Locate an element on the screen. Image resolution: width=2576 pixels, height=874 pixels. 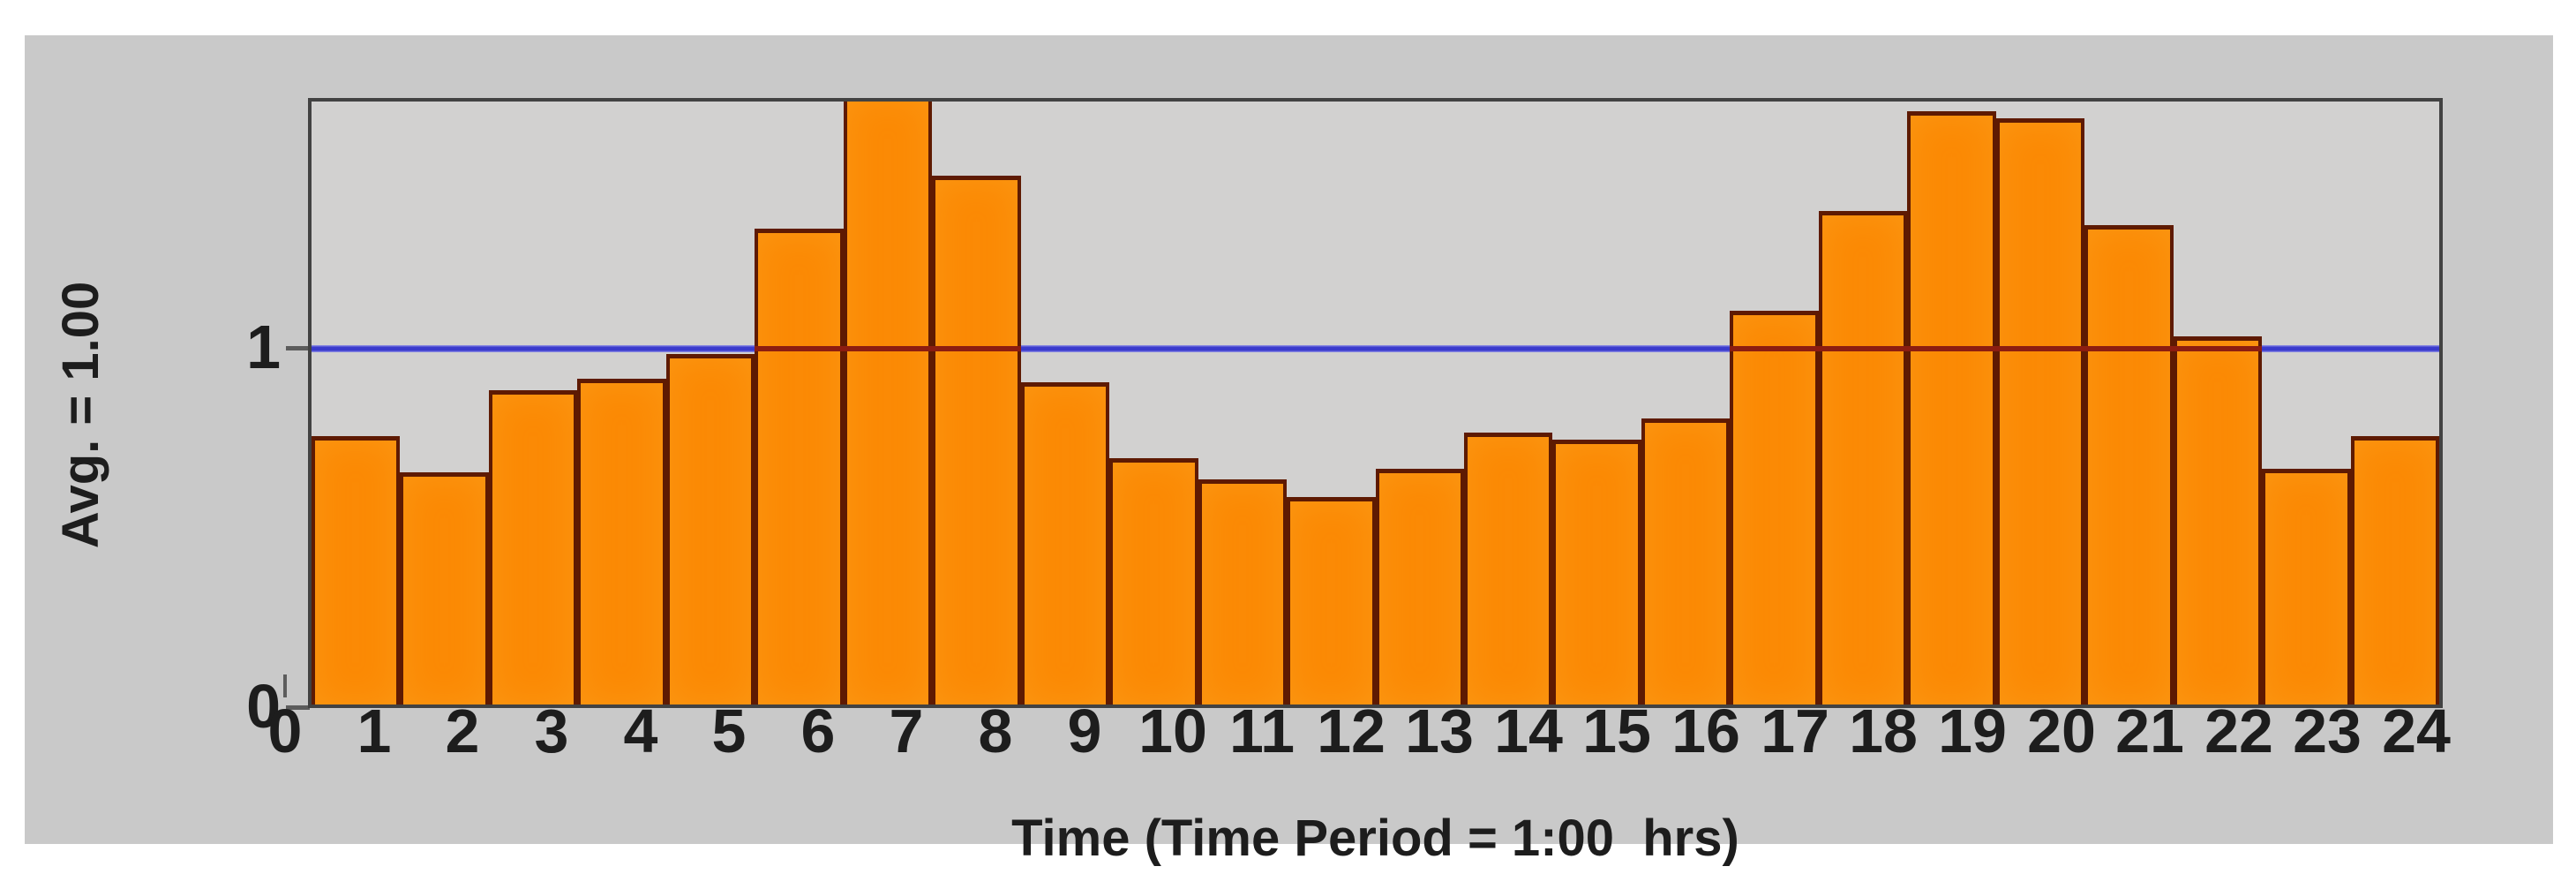
x-tick-label-8: 8 is located at coordinates (995, 731).